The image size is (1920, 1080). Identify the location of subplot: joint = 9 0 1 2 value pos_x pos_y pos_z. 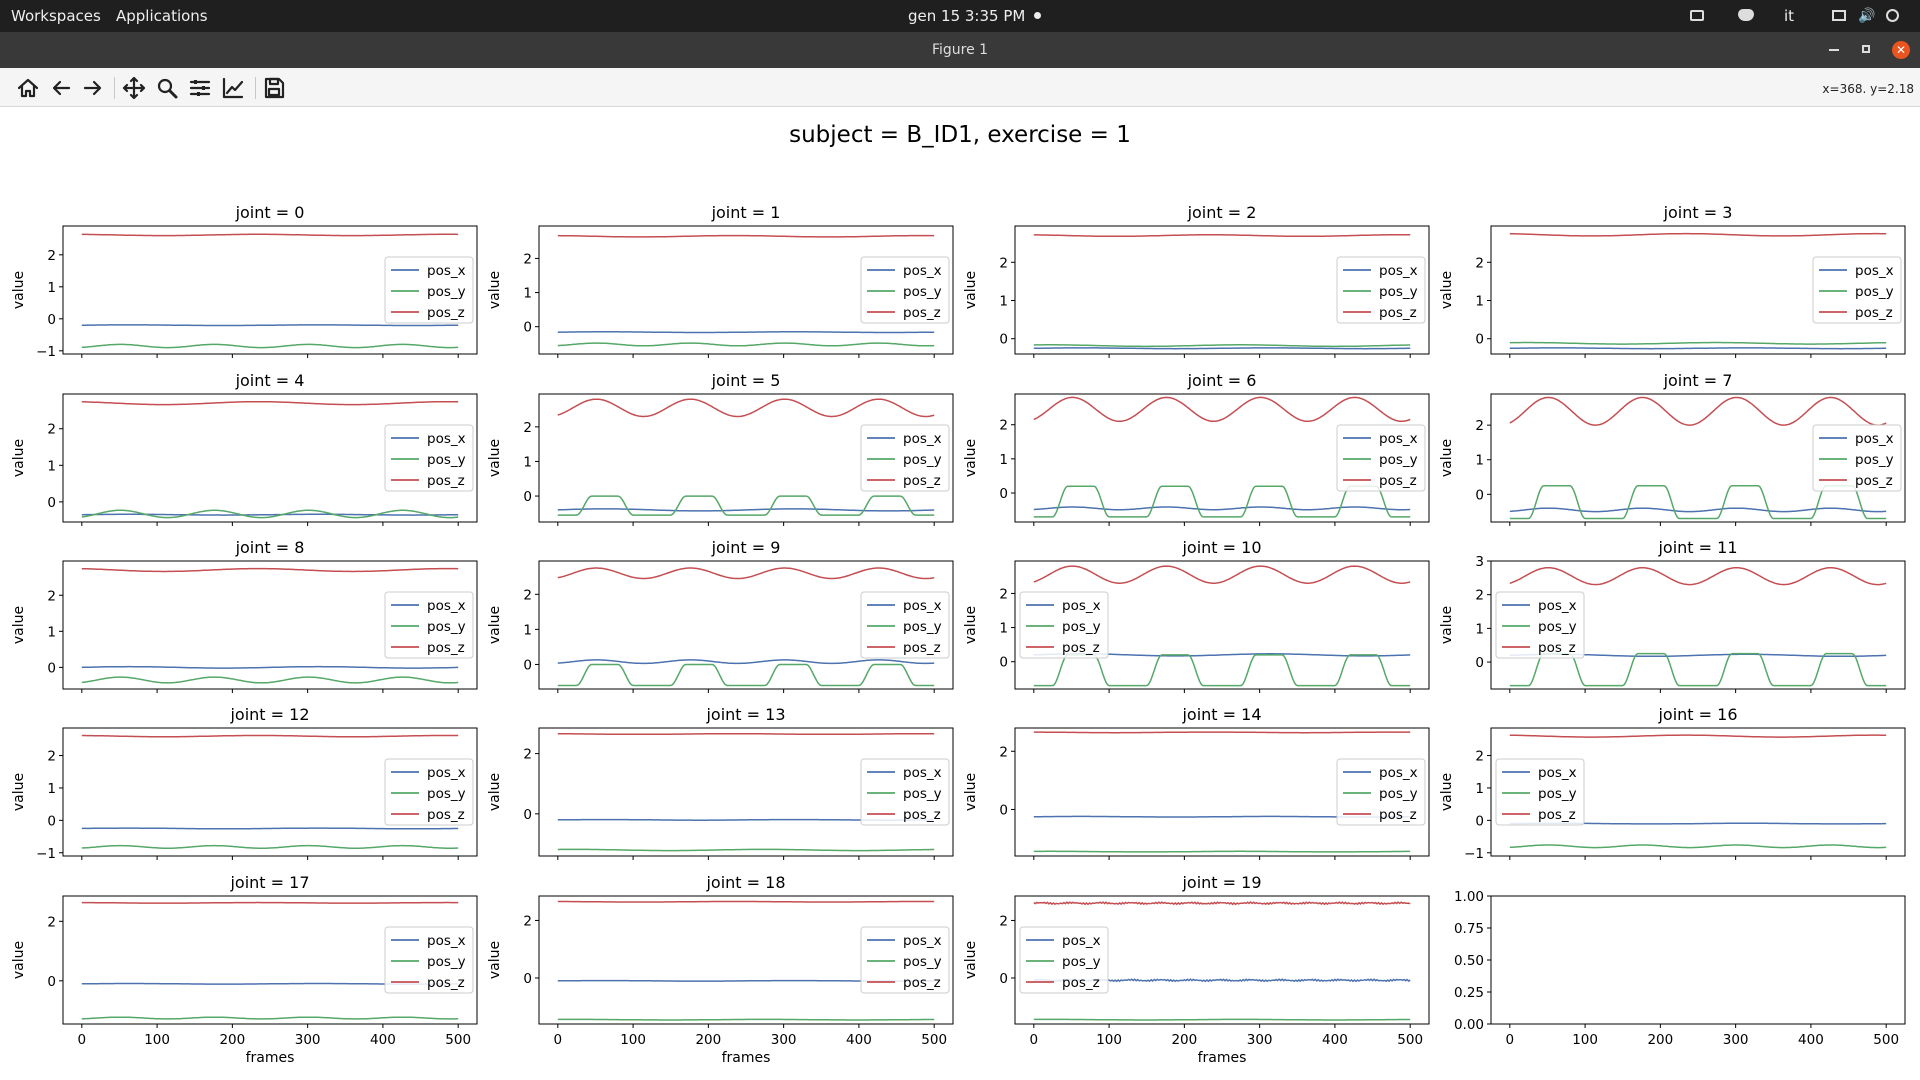
(720, 615).